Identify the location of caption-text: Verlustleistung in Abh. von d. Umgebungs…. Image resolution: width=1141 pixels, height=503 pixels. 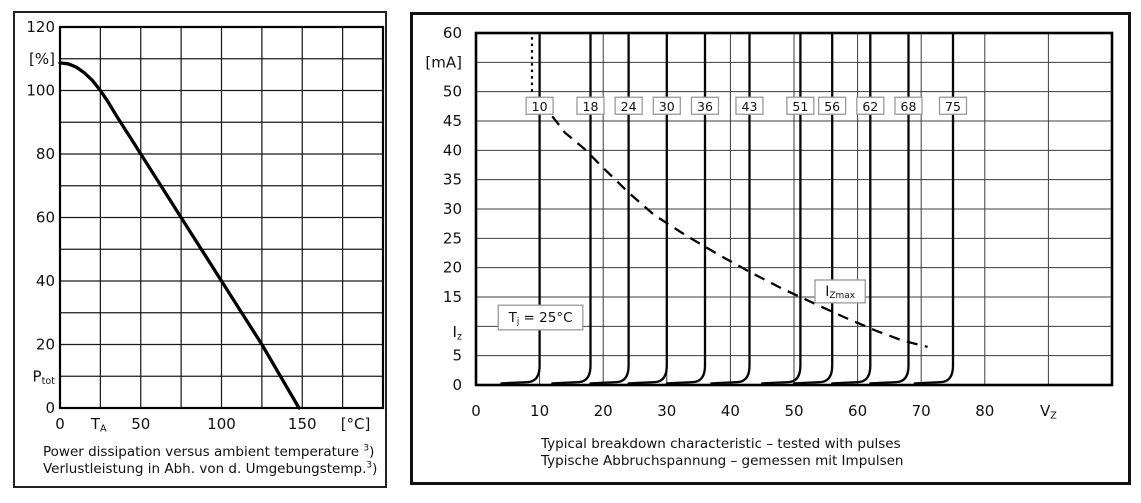
(205, 469).